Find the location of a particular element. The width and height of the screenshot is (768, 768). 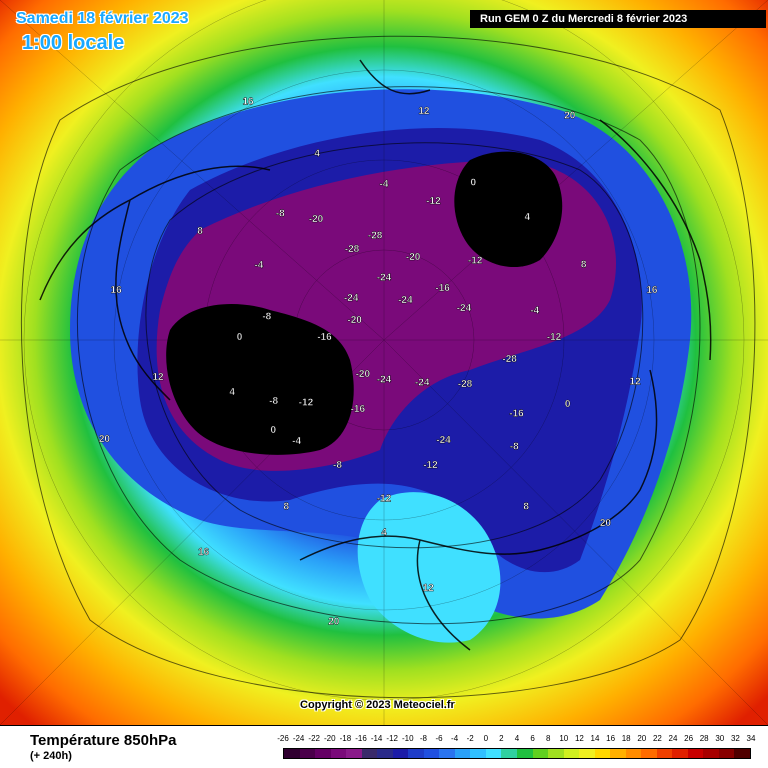

scale-tick-label: 26 is located at coordinates (689, 738).